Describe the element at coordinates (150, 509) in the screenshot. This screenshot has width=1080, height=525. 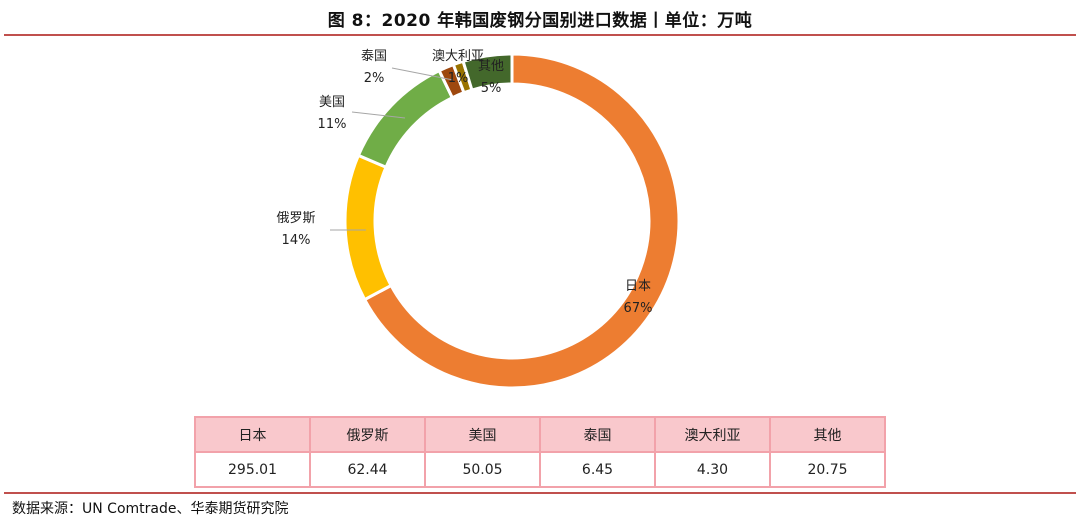
I see `source-note: 数据来源：UN Comtrade、华泰期货研究院` at that location.